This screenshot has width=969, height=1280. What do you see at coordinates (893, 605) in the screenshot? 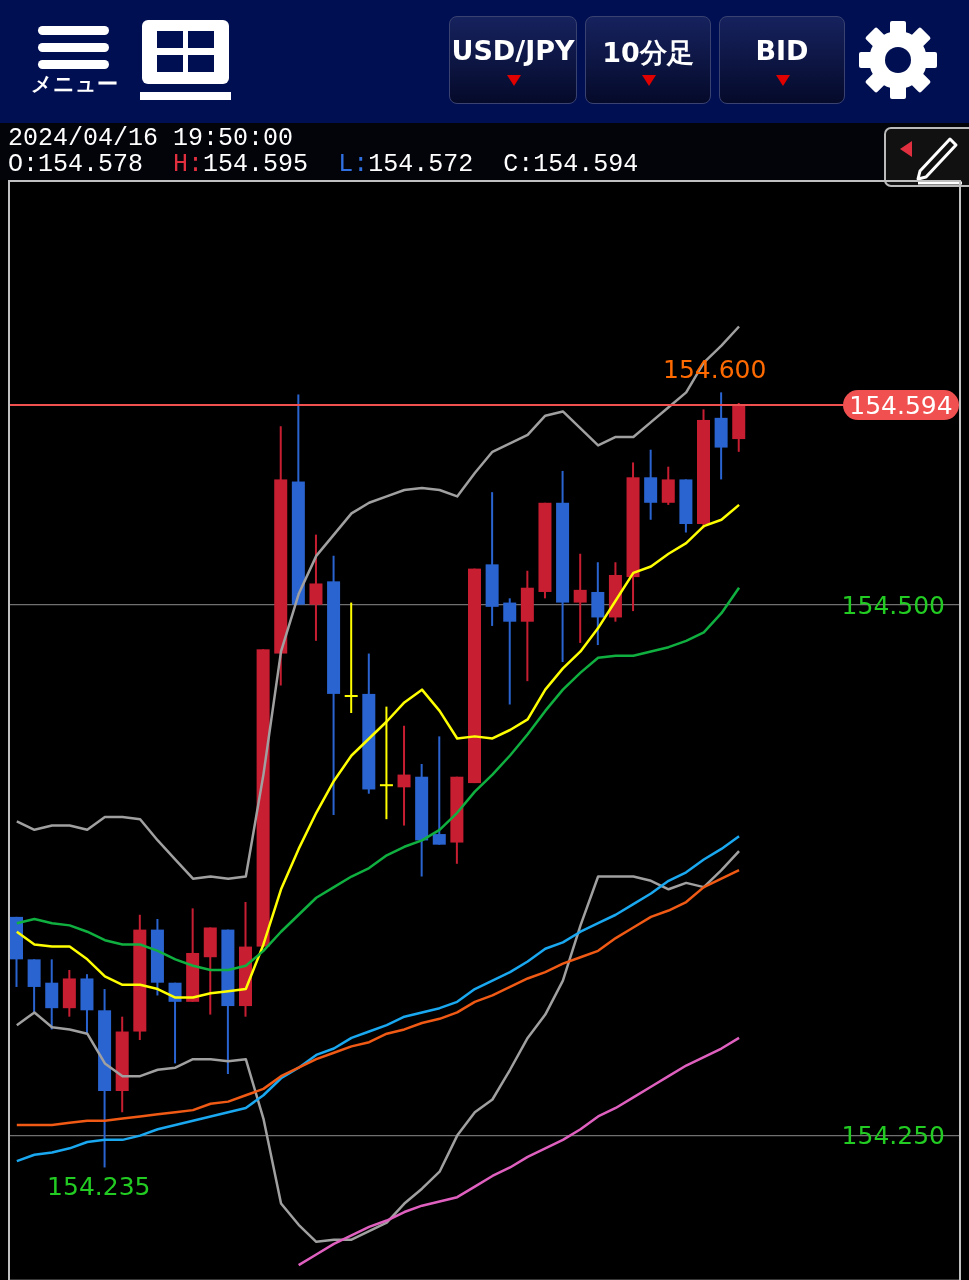
I see `y-tick-label: 154.500` at bounding box center [893, 605].